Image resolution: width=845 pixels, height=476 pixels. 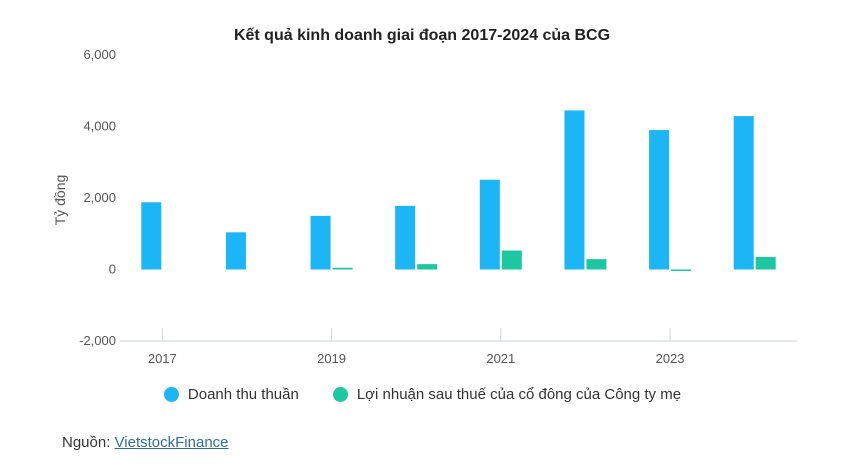 What do you see at coordinates (596, 264) in the screenshot?
I see `bar-profit-2022` at bounding box center [596, 264].